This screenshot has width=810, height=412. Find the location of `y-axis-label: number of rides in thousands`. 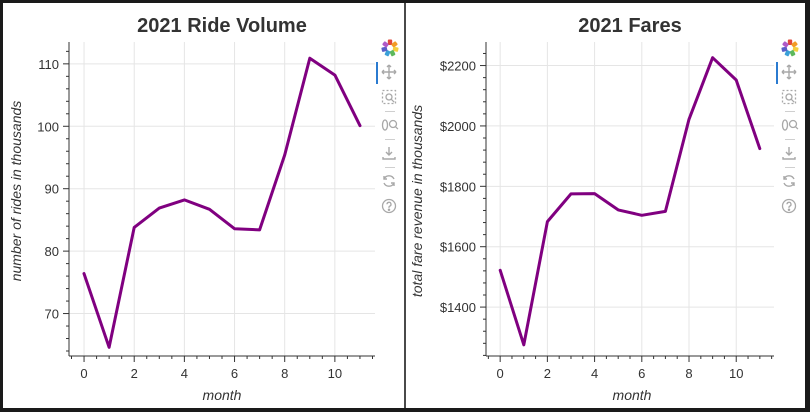

y-axis-label: number of rides in thousands is located at coordinates (16, 191).